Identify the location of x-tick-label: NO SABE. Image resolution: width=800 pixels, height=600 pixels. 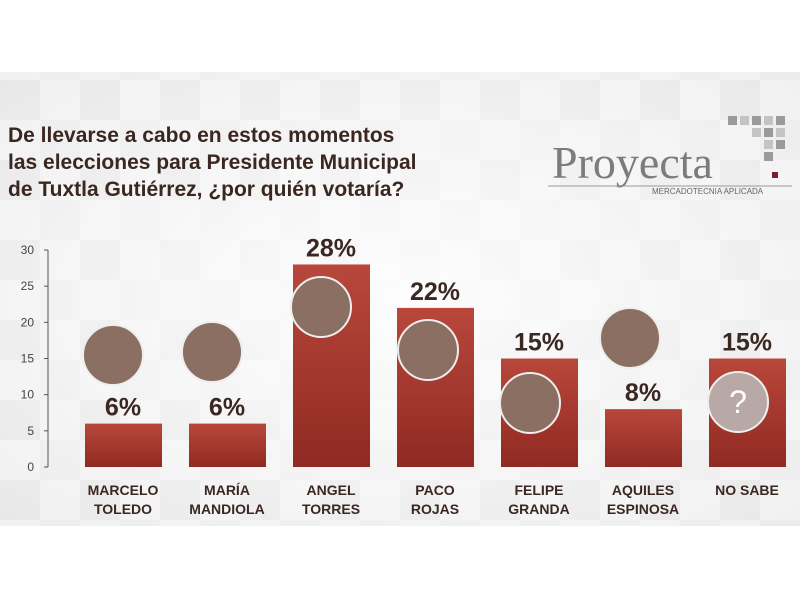
(747, 490).